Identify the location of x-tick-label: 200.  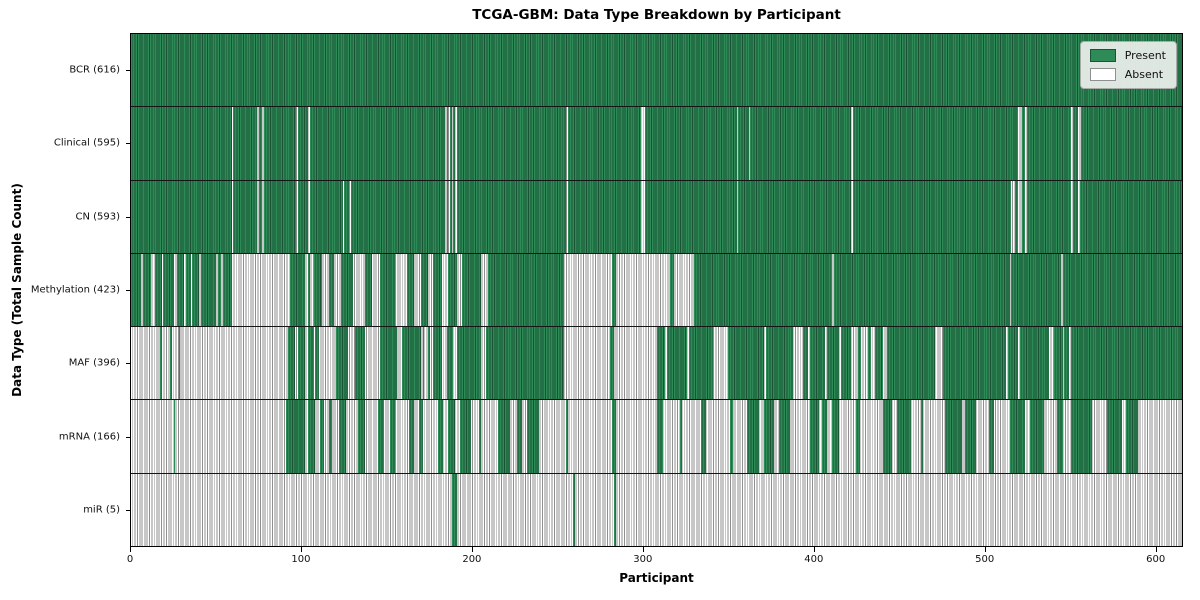
(472, 559).